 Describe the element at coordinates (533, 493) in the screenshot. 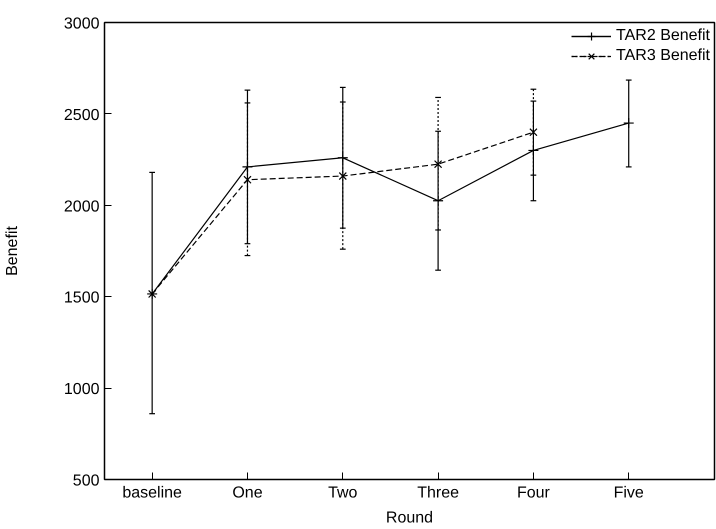

I see `x-tick-label: Four` at that location.